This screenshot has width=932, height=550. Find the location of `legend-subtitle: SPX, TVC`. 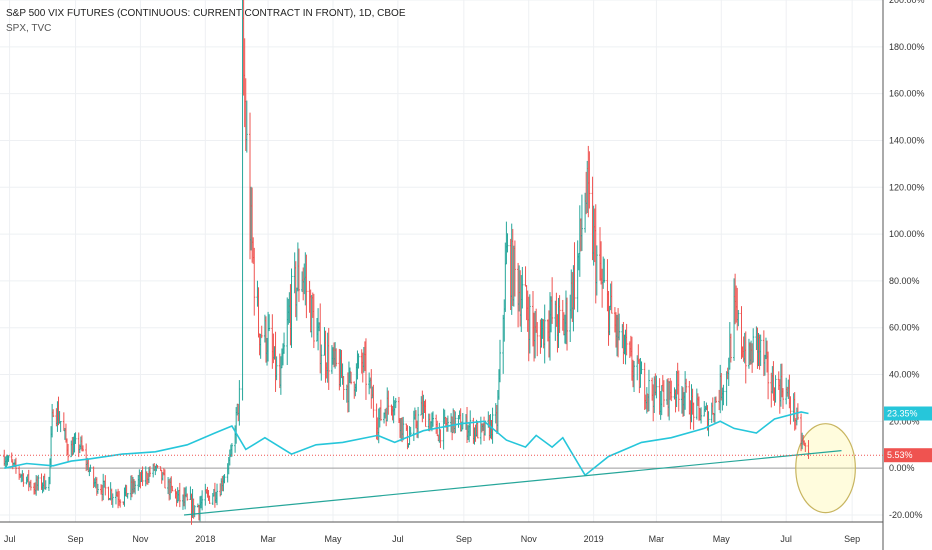

legend-subtitle: SPX, TVC is located at coordinates (29, 28).